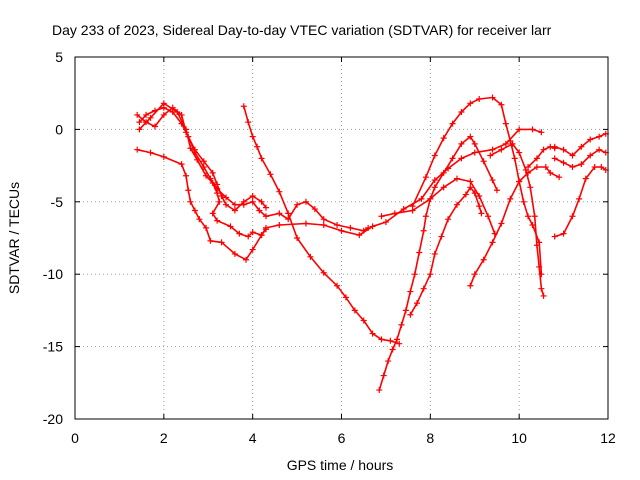 The image size is (640, 480). What do you see at coordinates (519, 438) in the screenshot?
I see `x-tick-label: 10` at bounding box center [519, 438].